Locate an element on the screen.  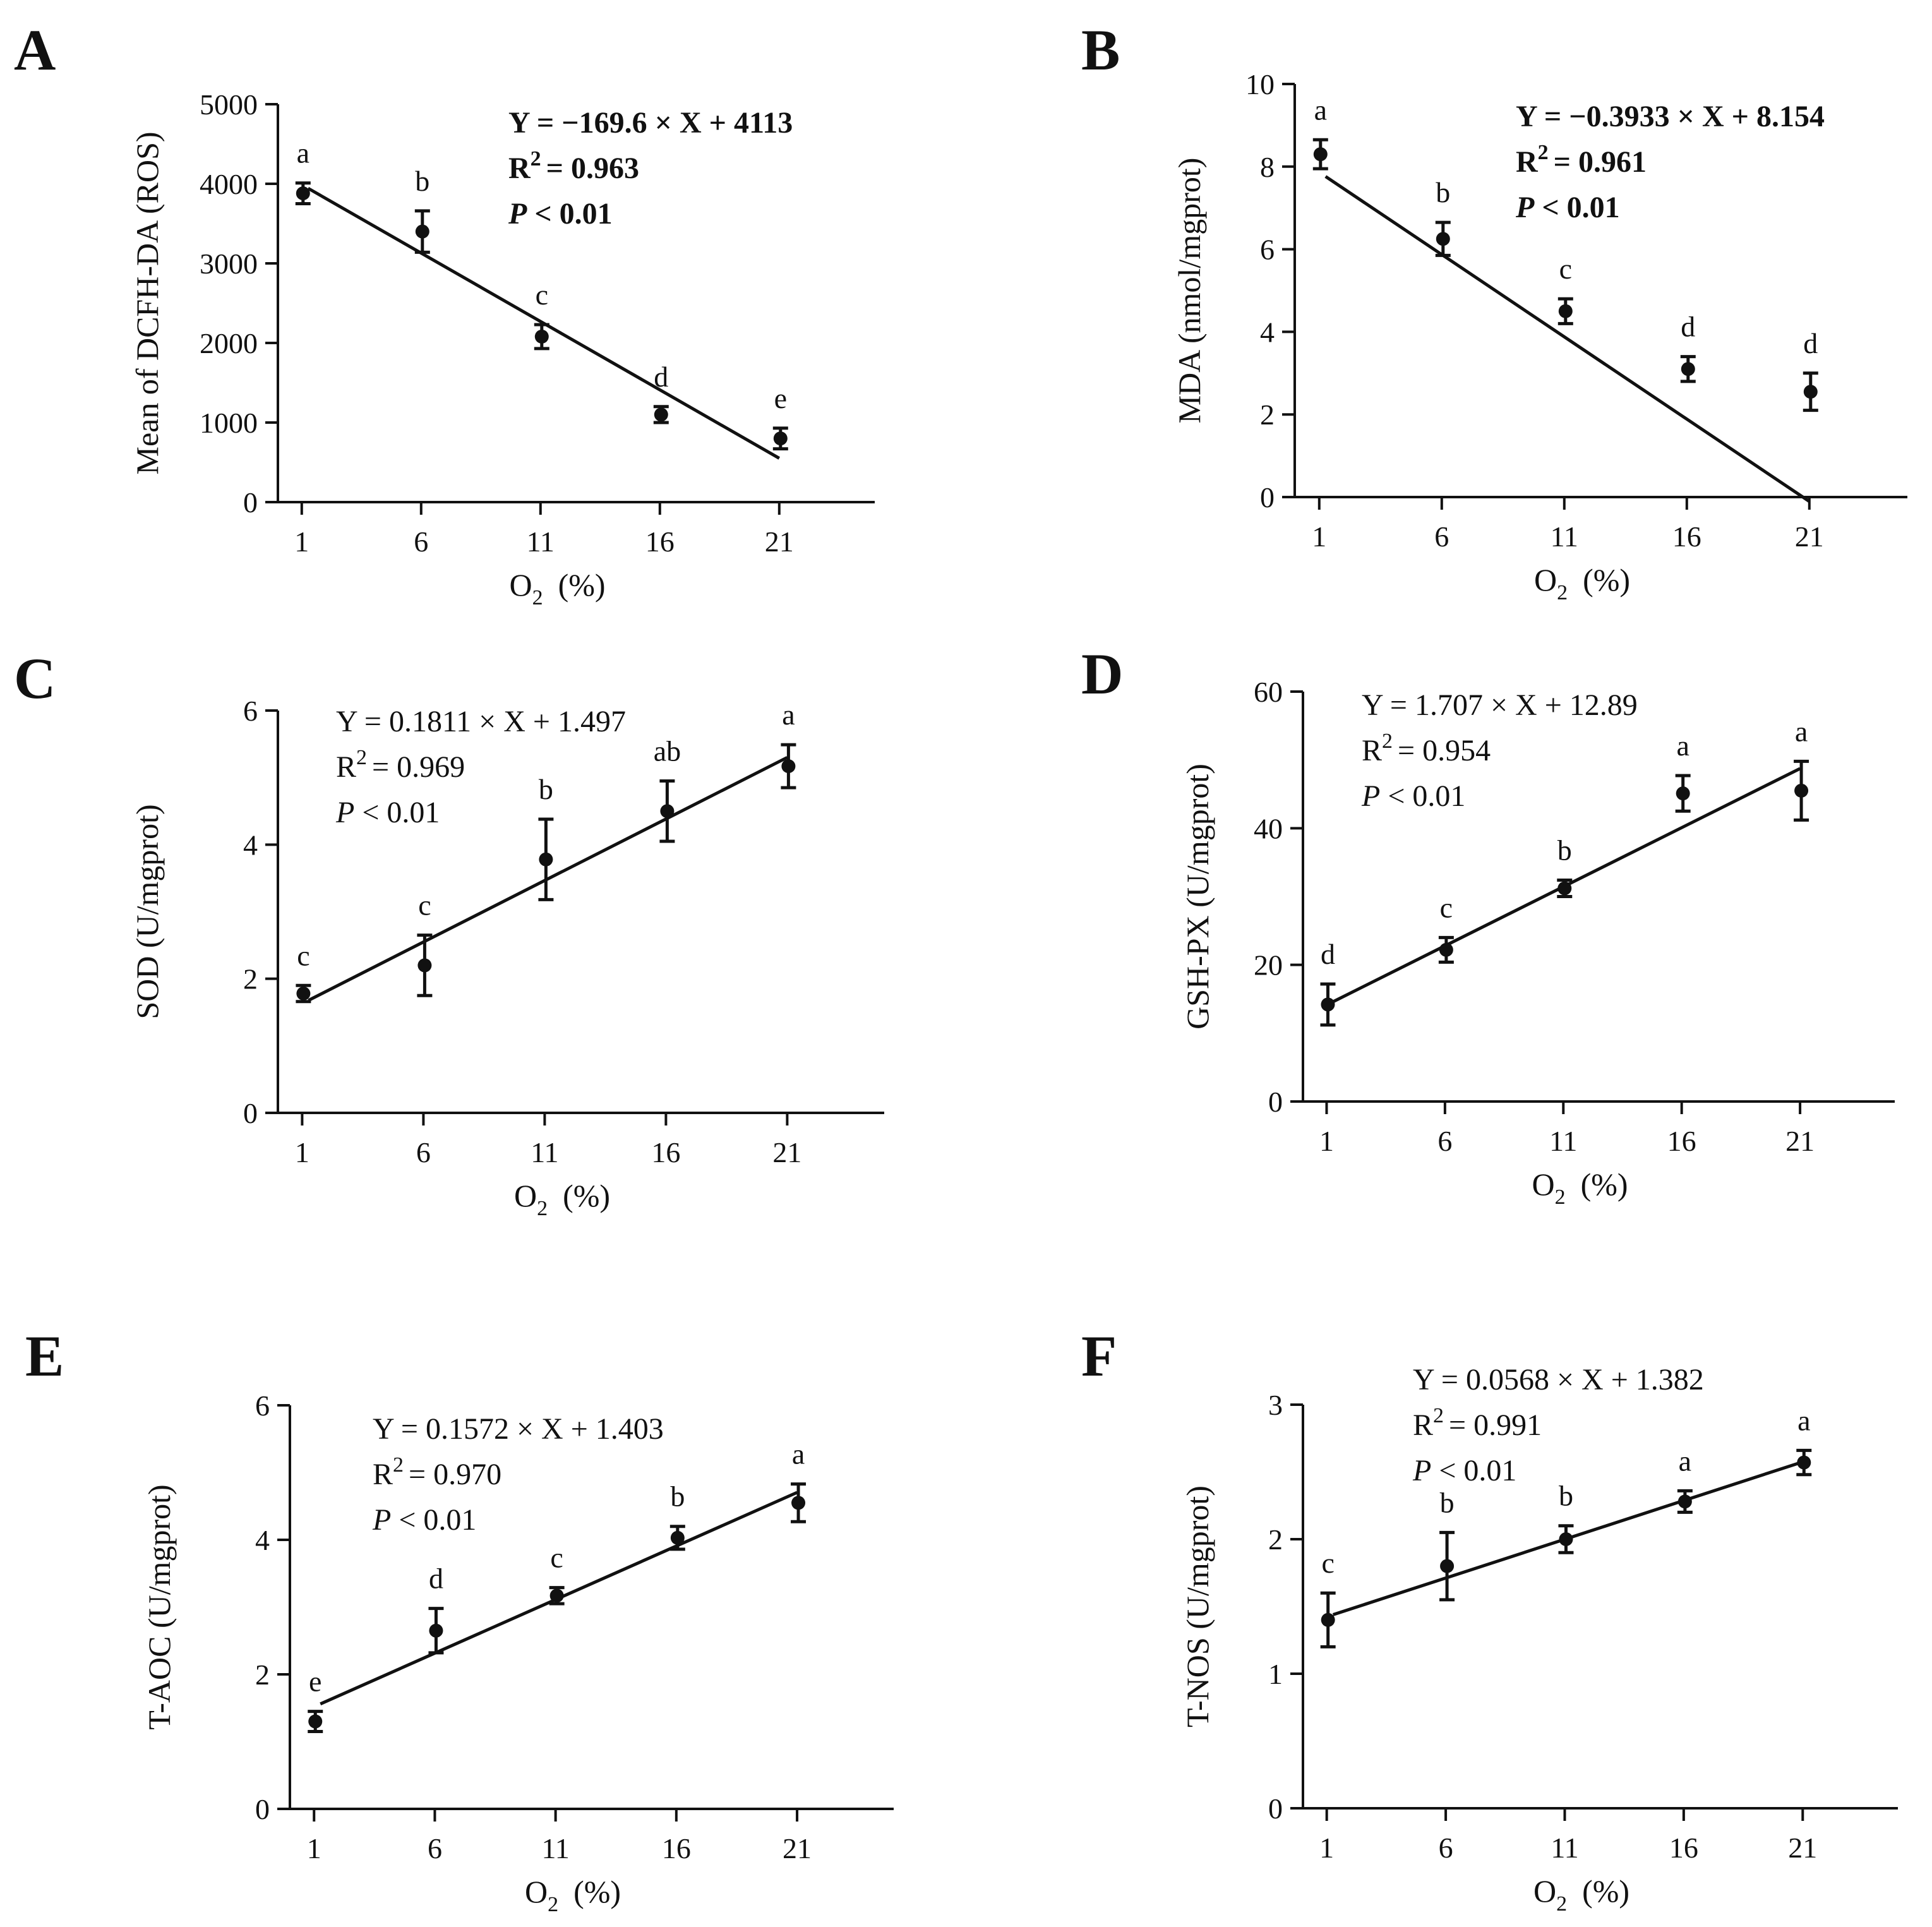
x-tick-label: 16 is located at coordinates (660, 541).